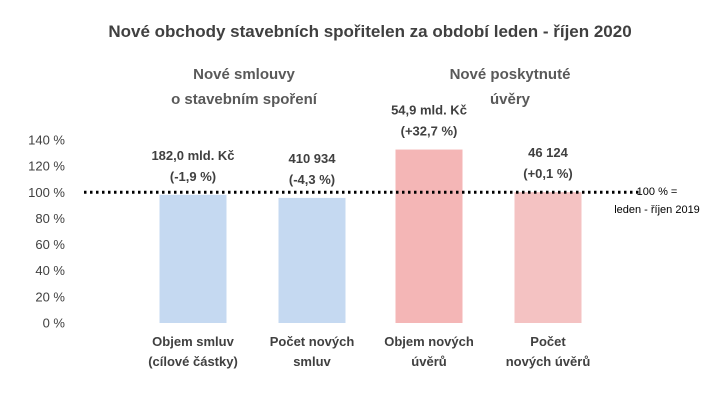  Describe the element at coordinates (192, 155) in the screenshot. I see `data-label: 182,0 mld. Kč` at that location.